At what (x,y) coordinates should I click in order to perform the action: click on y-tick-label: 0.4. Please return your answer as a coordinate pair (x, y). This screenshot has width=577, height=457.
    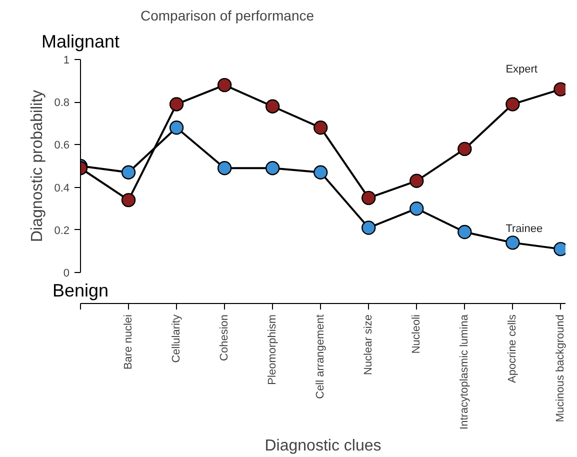
    Looking at the image, I should click on (62, 188).